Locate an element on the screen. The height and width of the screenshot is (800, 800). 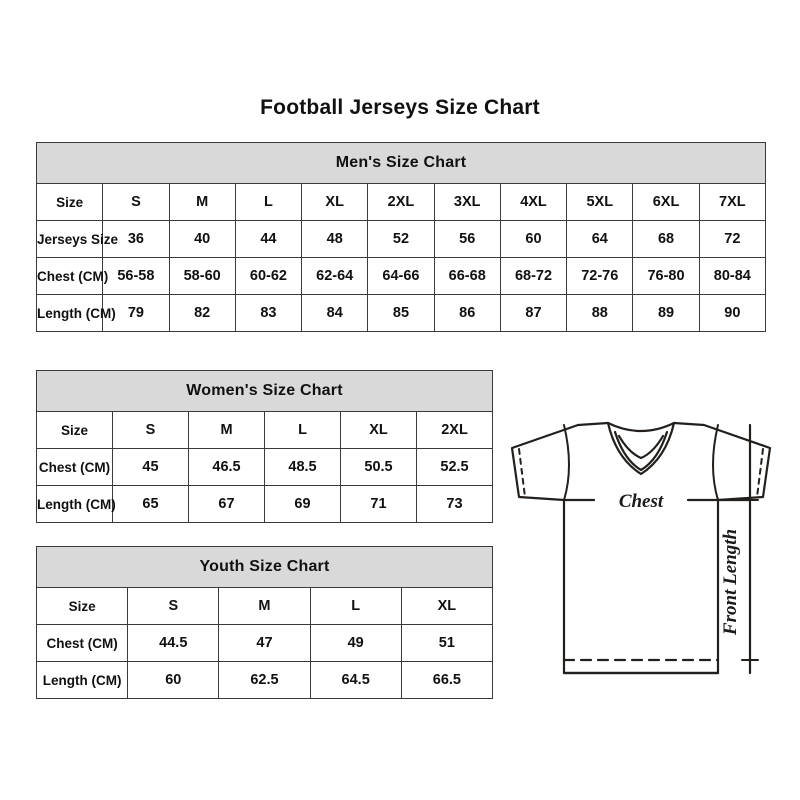
womens-caption-row: Women's Size Chart is located at coordinates (264, 391).